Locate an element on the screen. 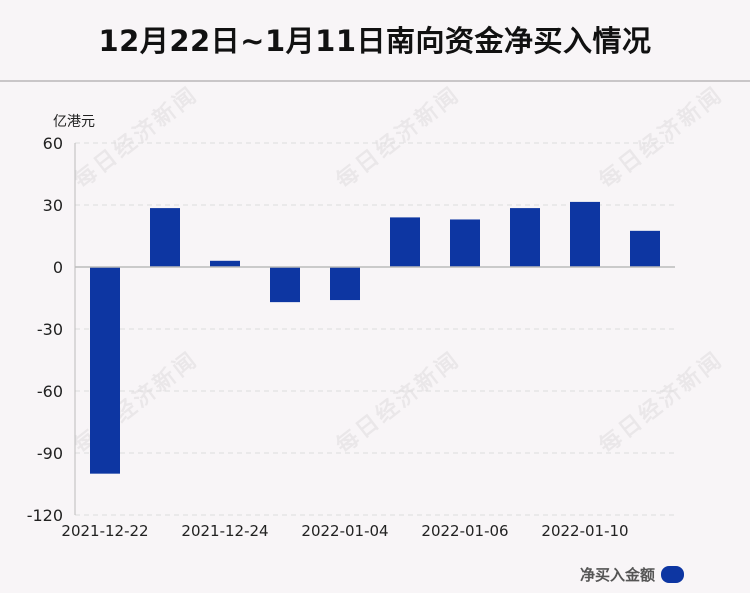 The width and height of the screenshot is (750, 593). x-tick-label: 2021-12-24 is located at coordinates (224, 531).